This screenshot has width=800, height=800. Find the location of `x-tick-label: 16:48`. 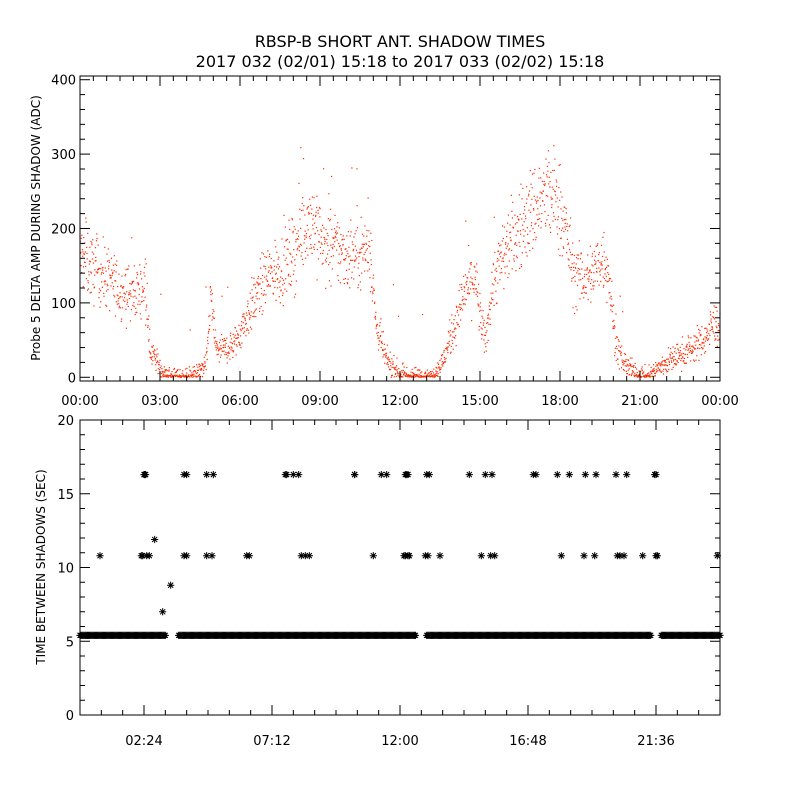

x-tick-label: 16:48 is located at coordinates (527, 741).